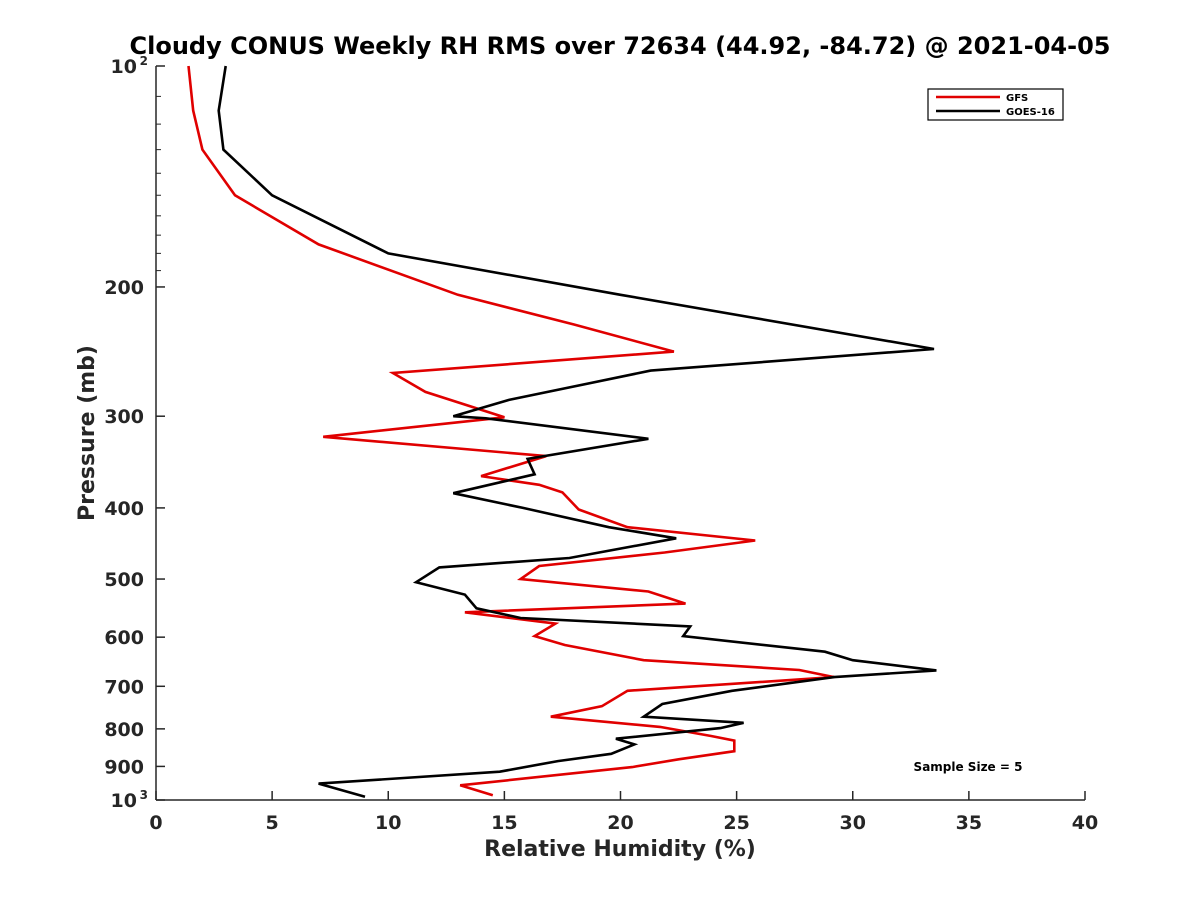 Image resolution: width=1200 pixels, height=900 pixels. What do you see at coordinates (124, 730) in the screenshot?
I see `y-tick-label: 800` at bounding box center [124, 730].